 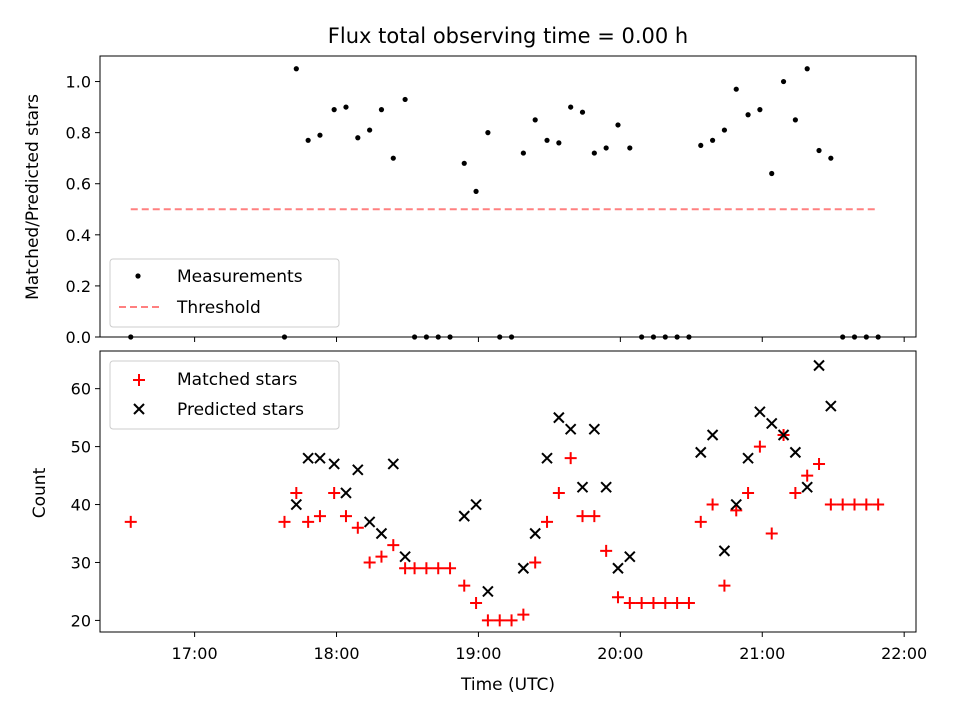 I want to click on x-tick-label: 18:00, so click(x=336, y=653).